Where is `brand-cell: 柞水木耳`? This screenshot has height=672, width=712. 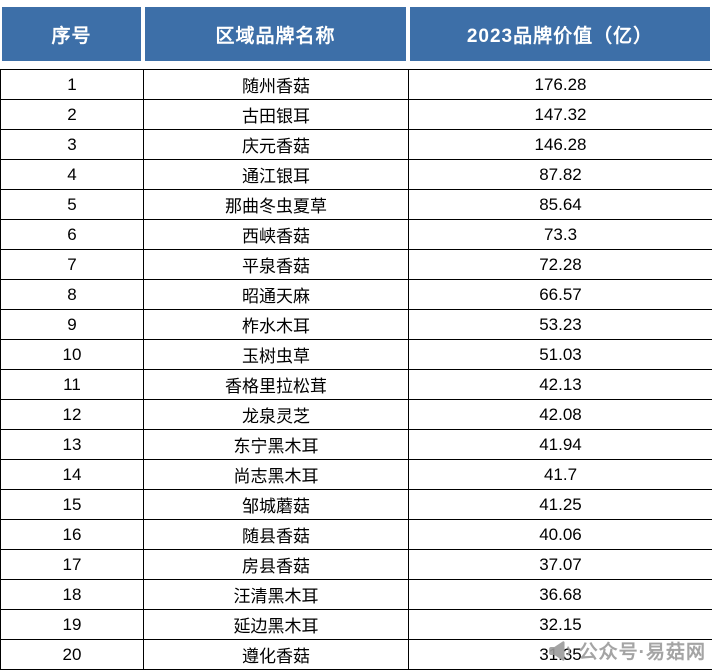 brand-cell: 柞水木耳 is located at coordinates (276, 324).